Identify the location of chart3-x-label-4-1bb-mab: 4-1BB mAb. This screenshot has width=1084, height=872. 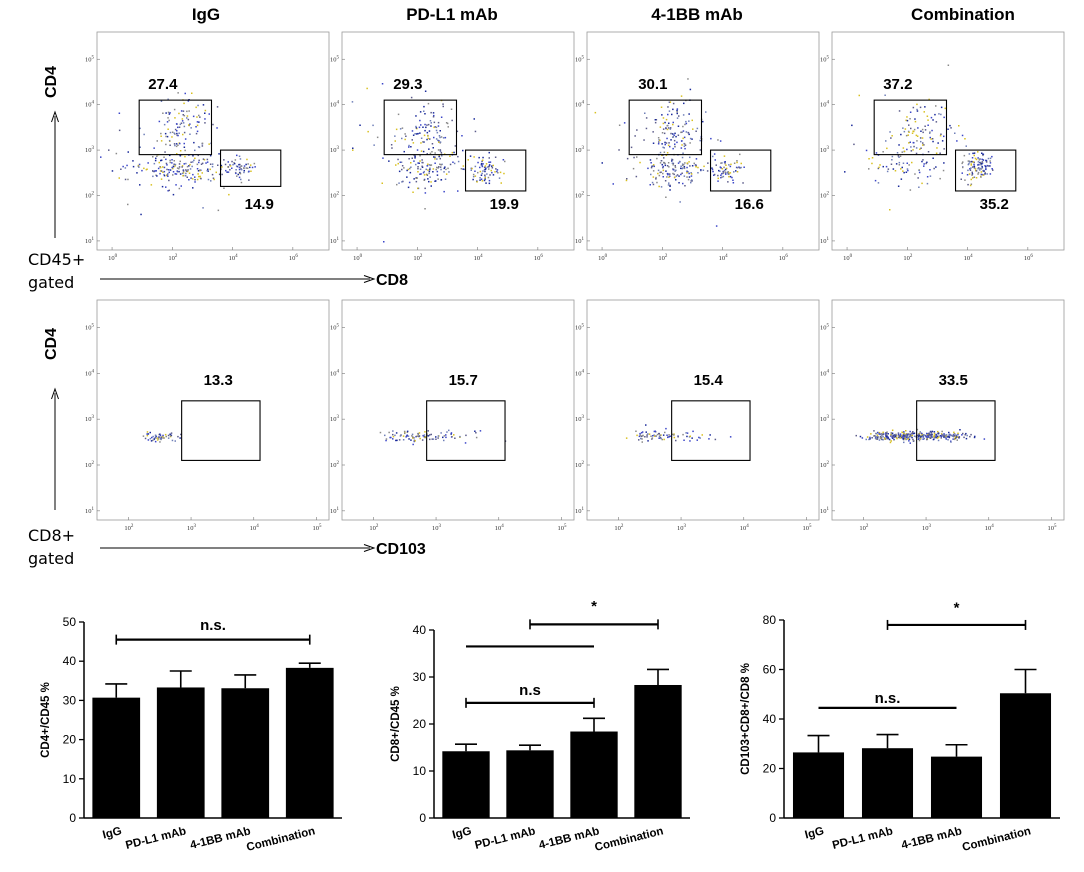
(931, 838).